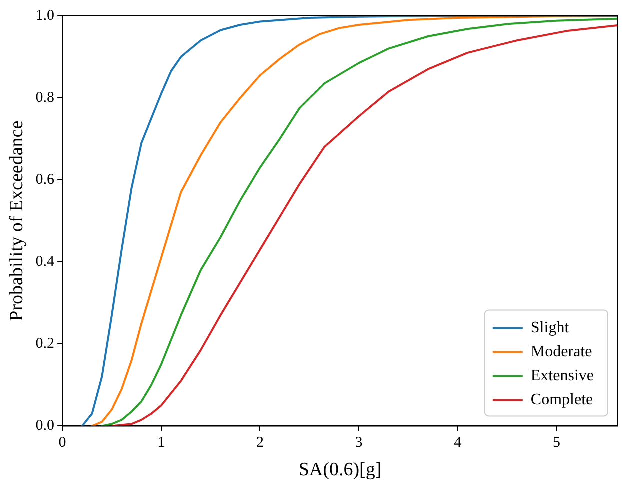 This screenshot has width=622, height=488. I want to click on legend-label: Extensive, so click(562, 375).